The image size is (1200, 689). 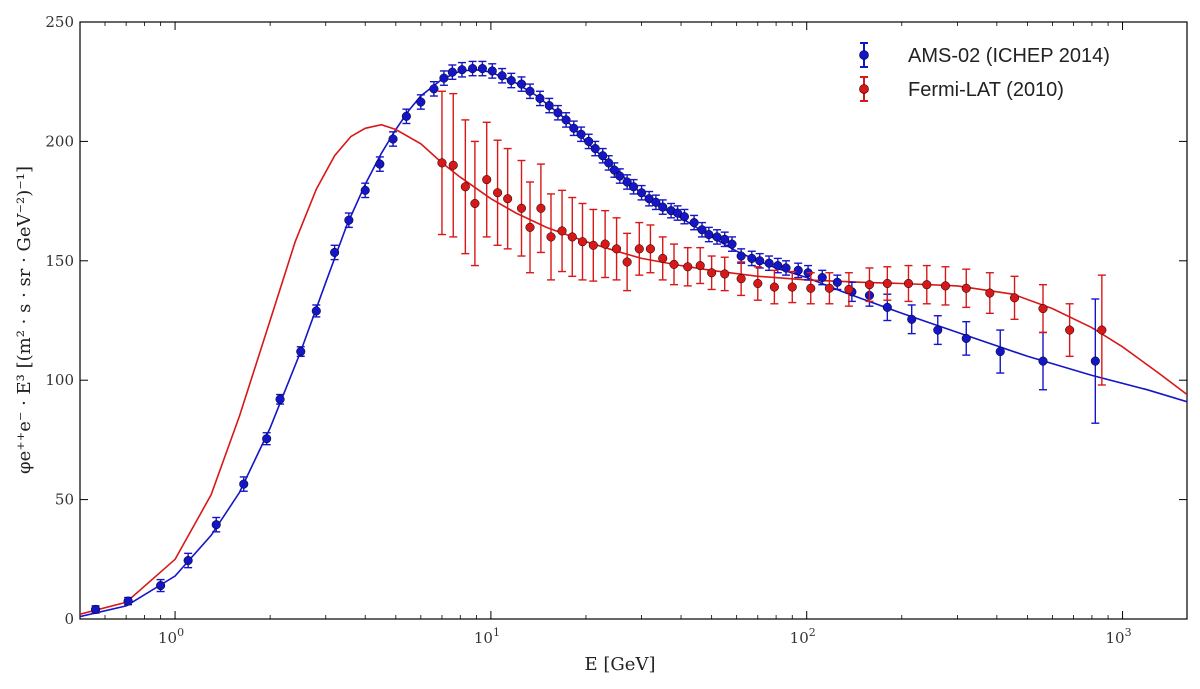 What do you see at coordinates (64, 500) in the screenshot?
I see `ytick-label: 50` at bounding box center [64, 500].